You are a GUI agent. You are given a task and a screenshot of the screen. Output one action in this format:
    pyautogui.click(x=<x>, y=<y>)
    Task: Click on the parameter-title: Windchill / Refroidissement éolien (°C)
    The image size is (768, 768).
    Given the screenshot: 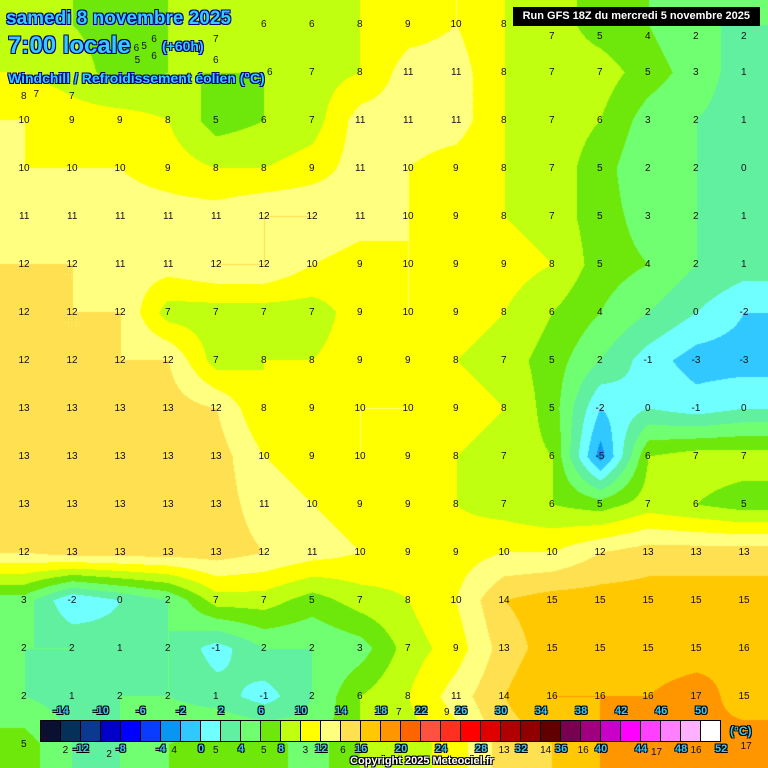 What is the action you would take?
    pyautogui.click(x=136, y=78)
    